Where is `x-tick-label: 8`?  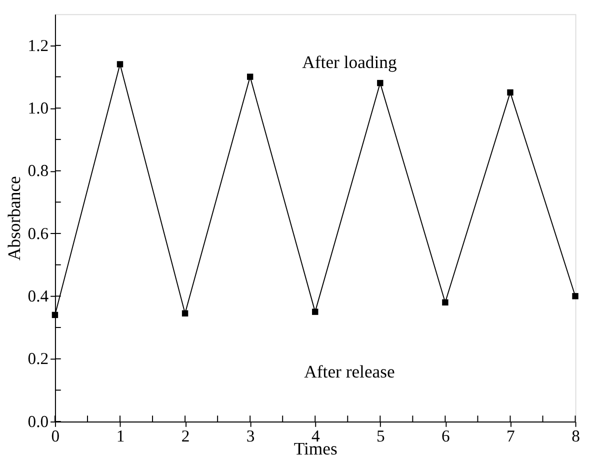
x-tick-label: 8 is located at coordinates (576, 436).